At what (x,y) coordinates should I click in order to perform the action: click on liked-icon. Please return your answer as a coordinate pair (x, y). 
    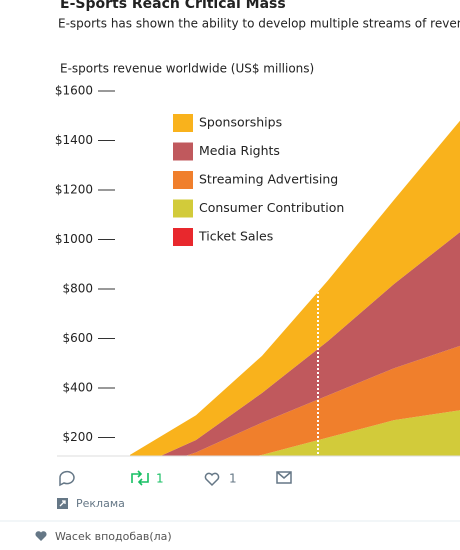
    Looking at the image, I should click on (41, 536).